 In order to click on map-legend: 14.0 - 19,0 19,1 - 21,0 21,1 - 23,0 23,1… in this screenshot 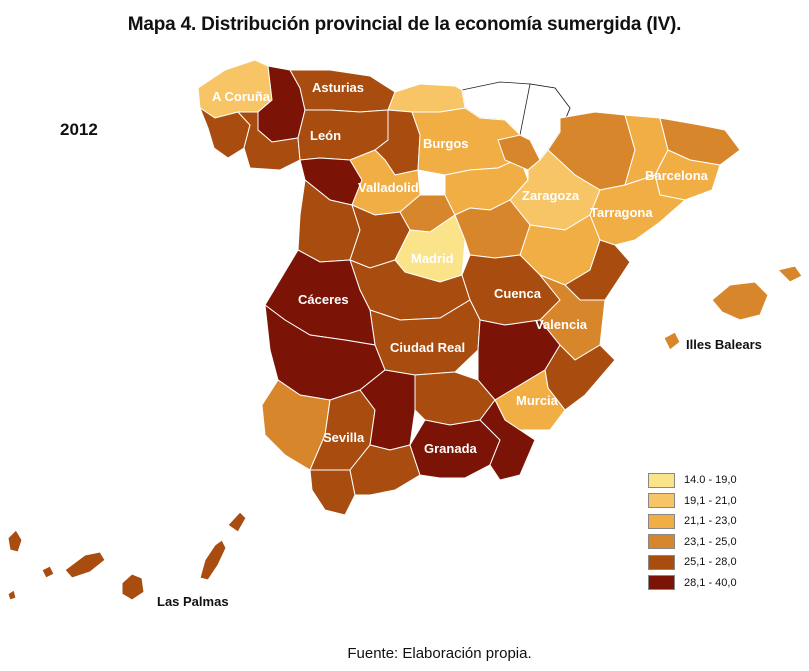, I will do `click(692, 531)`.